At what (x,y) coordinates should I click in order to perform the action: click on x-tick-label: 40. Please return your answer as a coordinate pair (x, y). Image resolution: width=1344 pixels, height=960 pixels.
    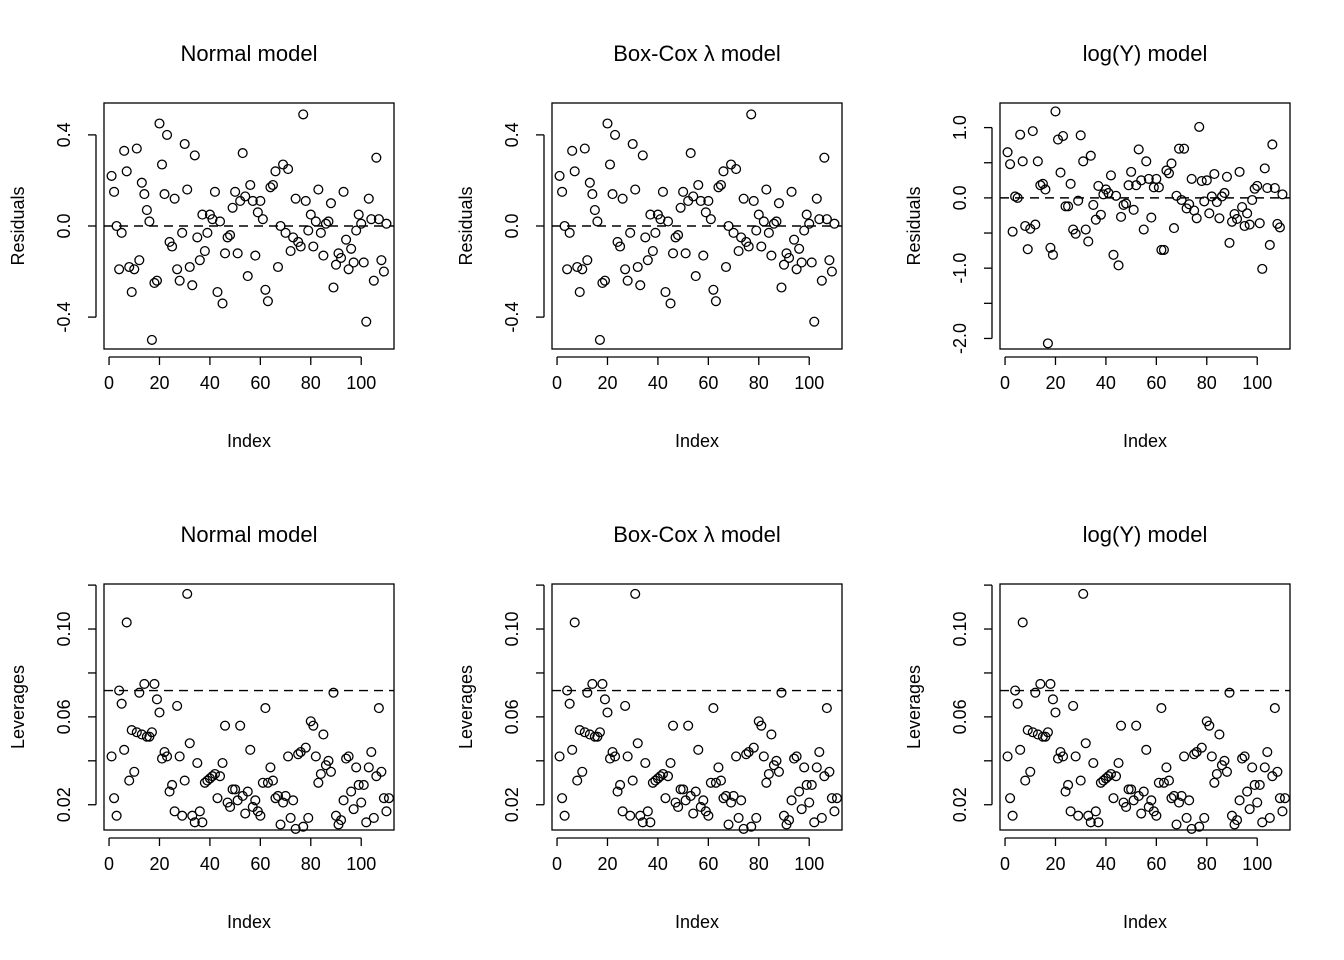
    Looking at the image, I should click on (210, 864).